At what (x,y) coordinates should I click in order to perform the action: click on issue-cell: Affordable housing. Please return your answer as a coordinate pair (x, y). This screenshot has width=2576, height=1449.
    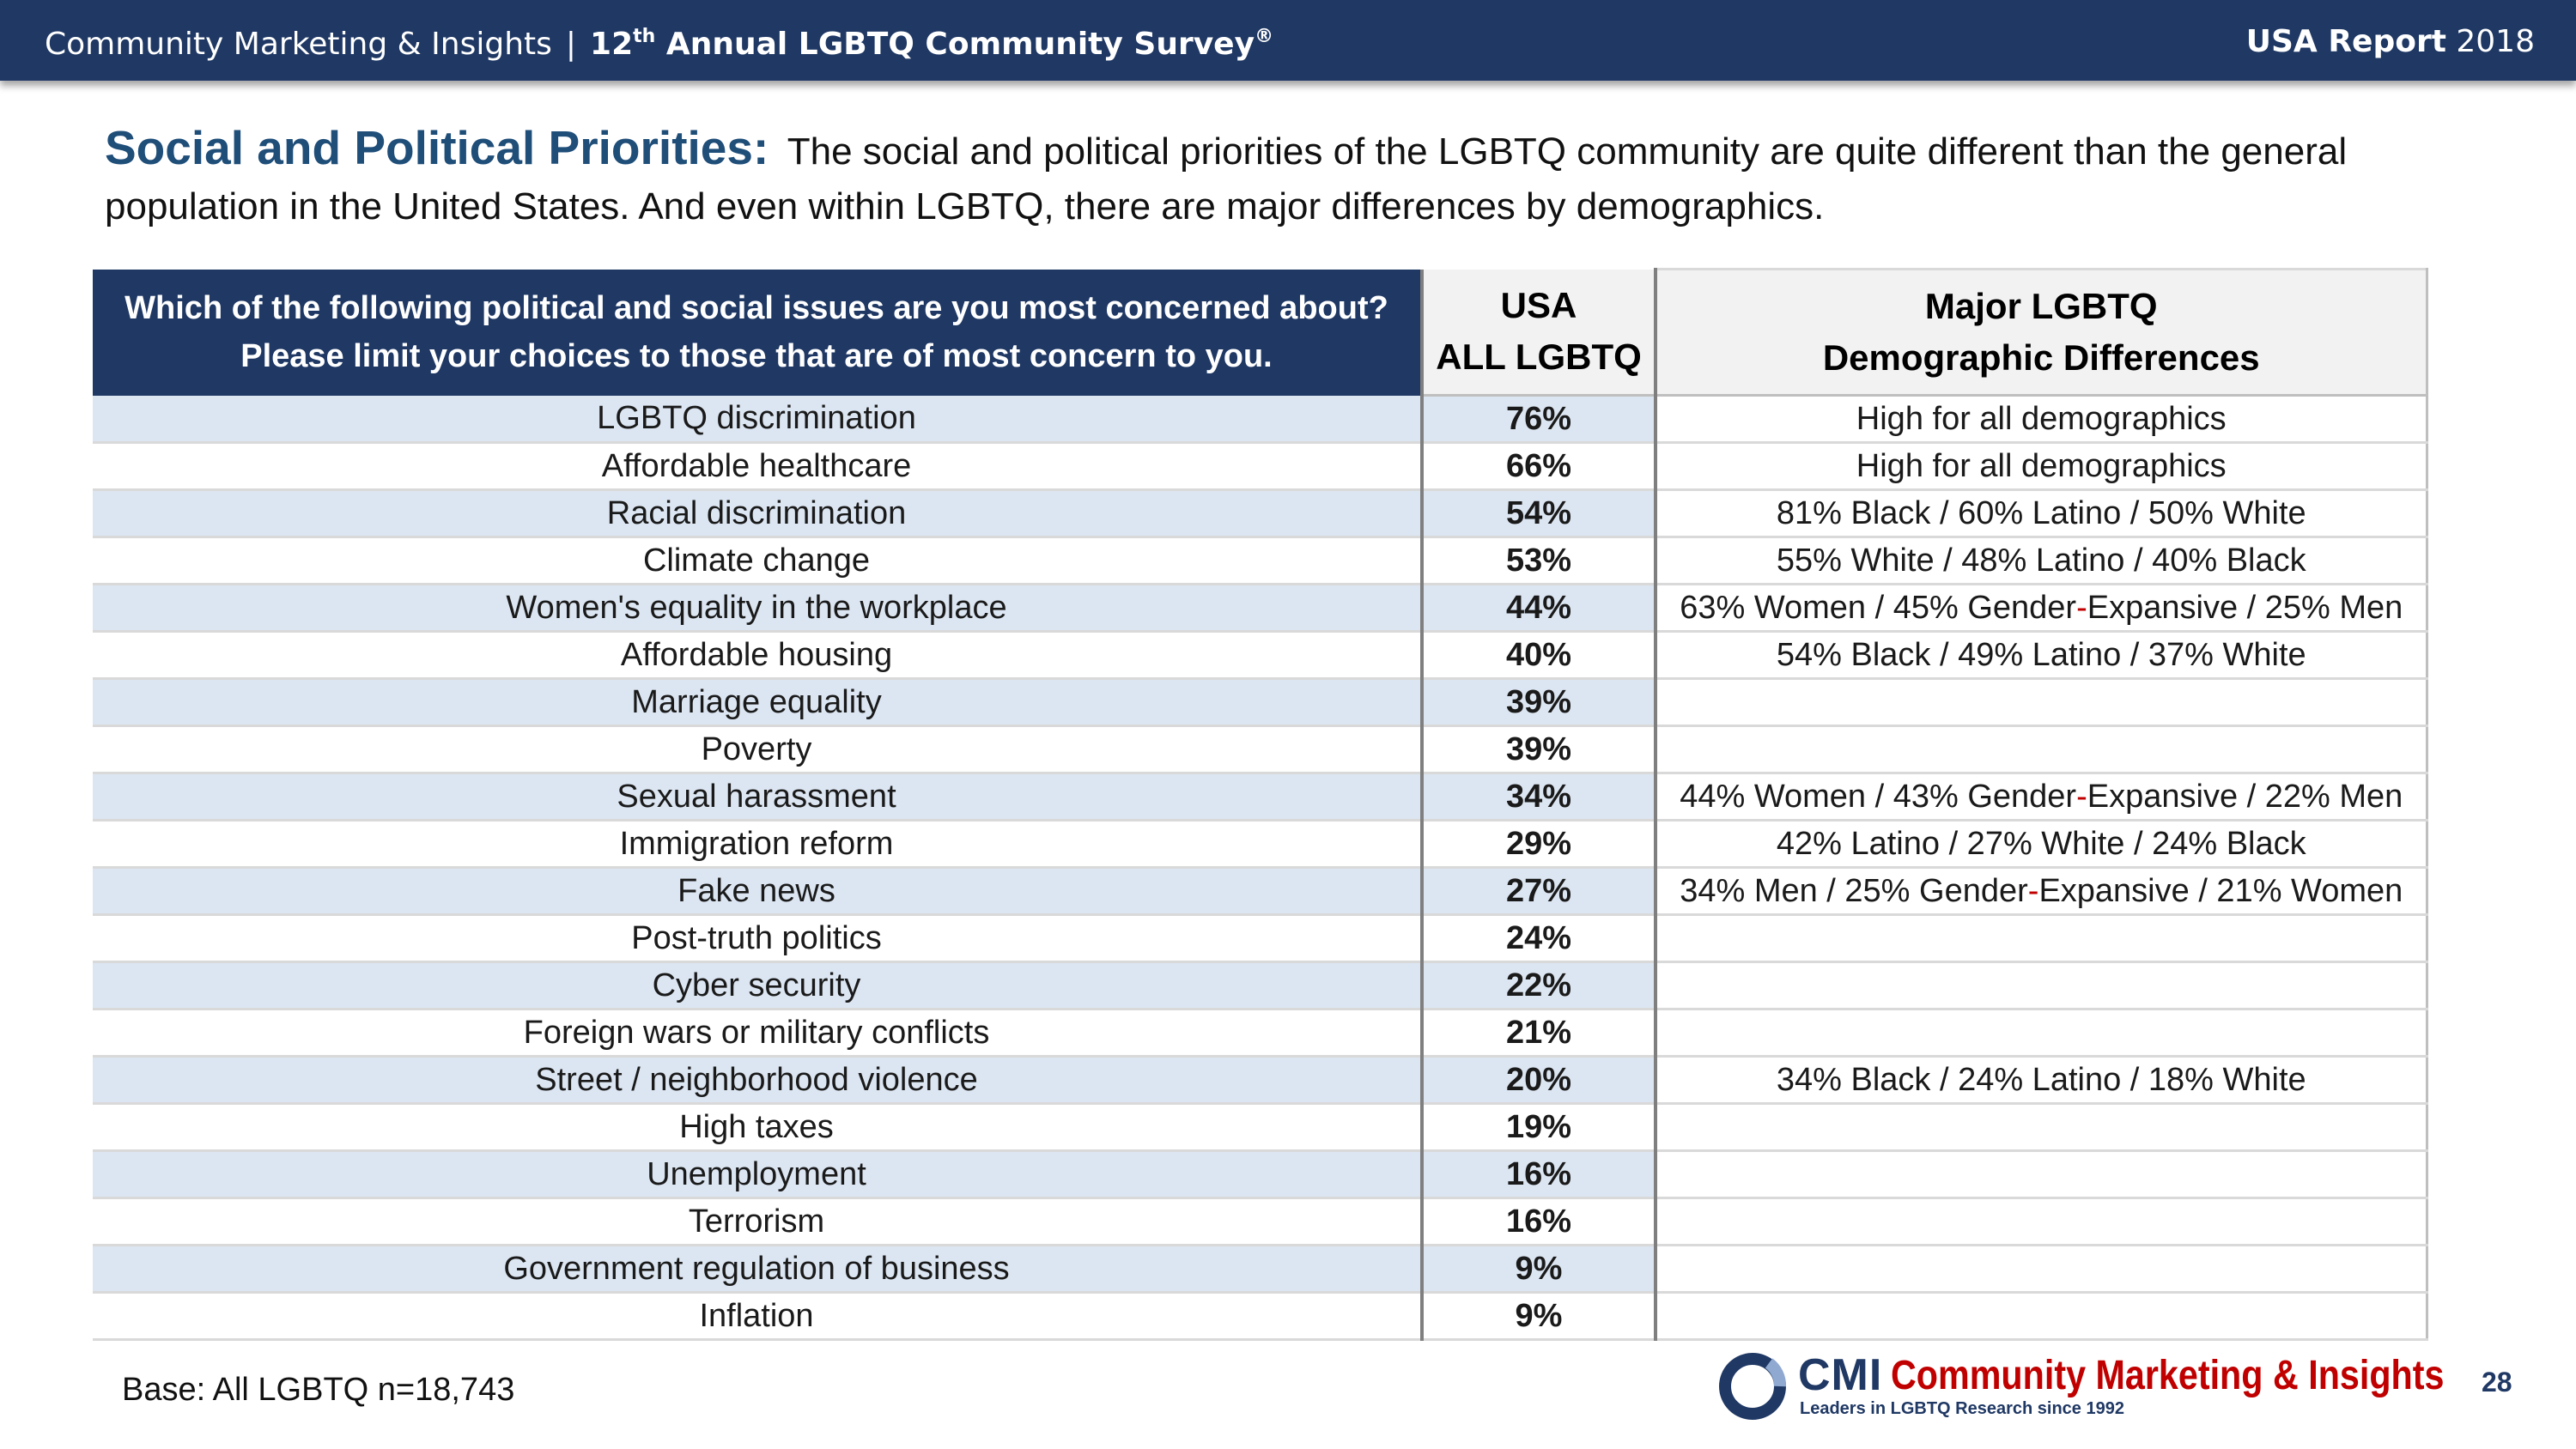
    Looking at the image, I should click on (759, 655).